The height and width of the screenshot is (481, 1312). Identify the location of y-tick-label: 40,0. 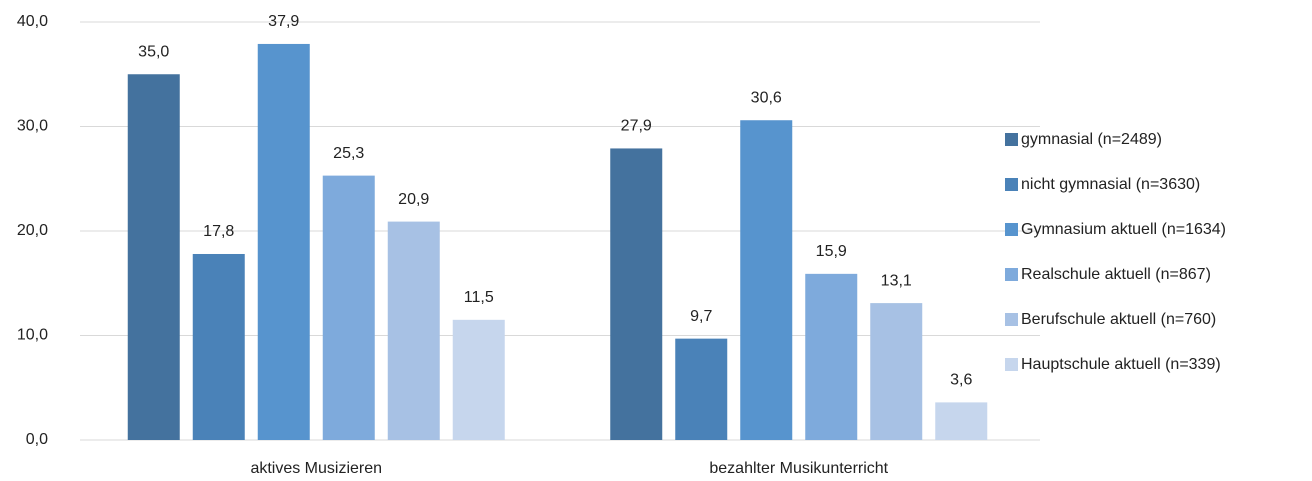
(32, 21).